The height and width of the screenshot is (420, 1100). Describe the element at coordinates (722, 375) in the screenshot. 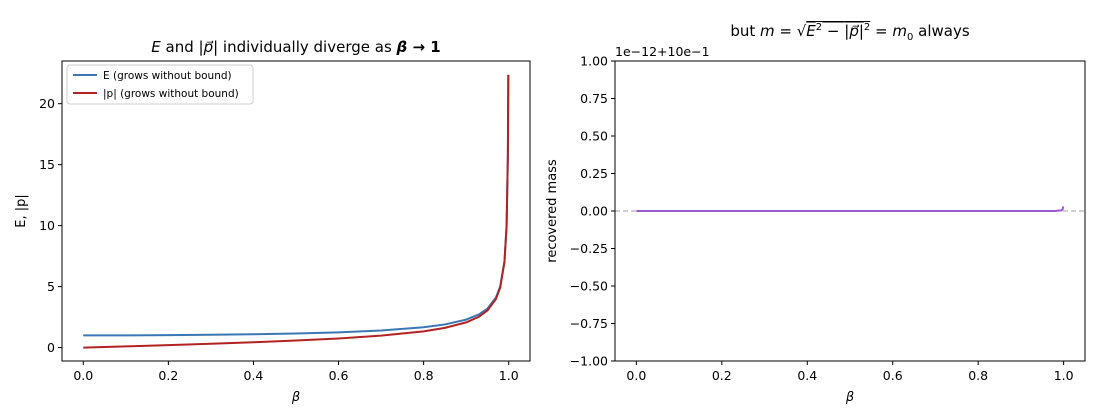

I see `right-x-tick-label: 0.2` at that location.